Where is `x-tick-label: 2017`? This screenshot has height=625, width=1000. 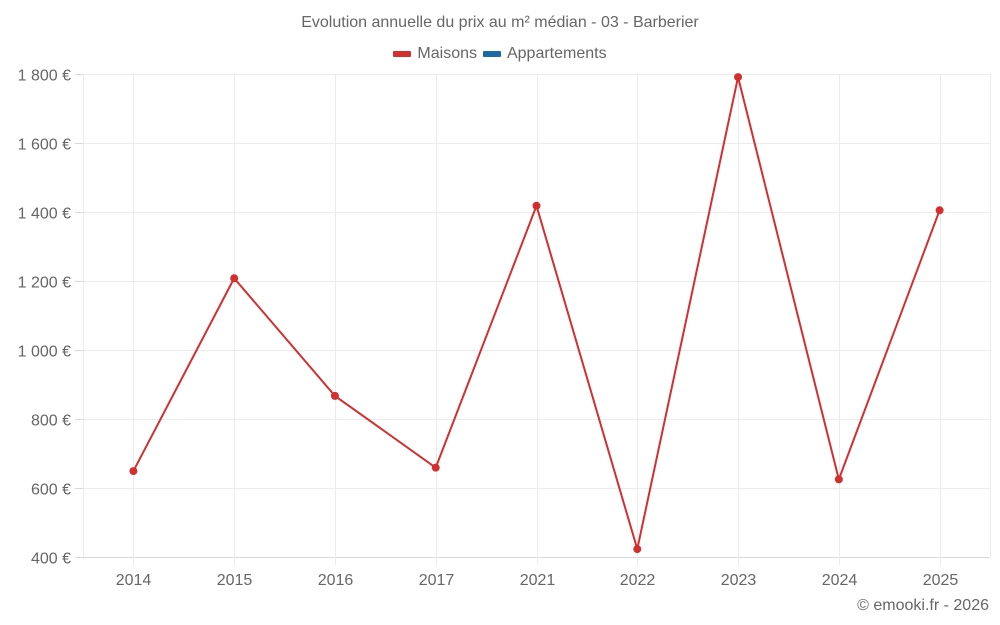
x-tick-label: 2017 is located at coordinates (437, 580).